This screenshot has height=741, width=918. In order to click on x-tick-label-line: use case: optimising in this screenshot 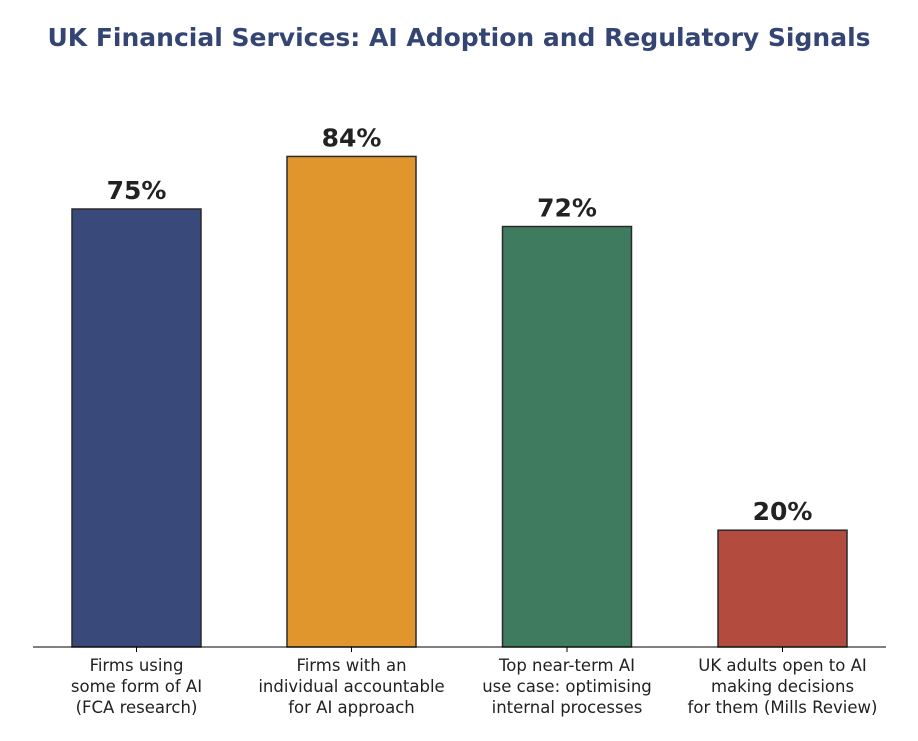, I will do `click(567, 686)`.